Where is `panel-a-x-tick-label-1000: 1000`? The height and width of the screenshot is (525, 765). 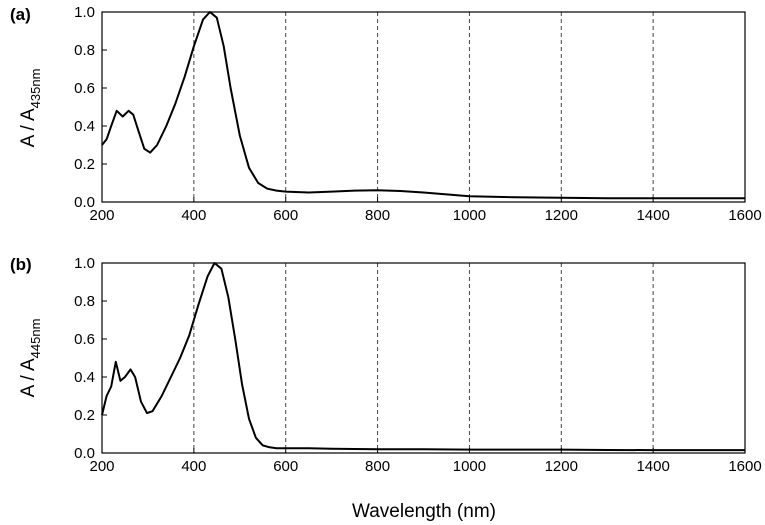 panel-a-x-tick-label-1000: 1000 is located at coordinates (469, 215).